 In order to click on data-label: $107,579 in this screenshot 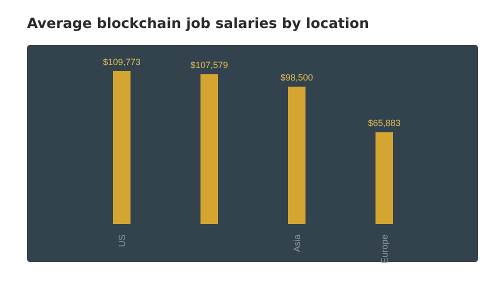, I will do `click(209, 65)`.